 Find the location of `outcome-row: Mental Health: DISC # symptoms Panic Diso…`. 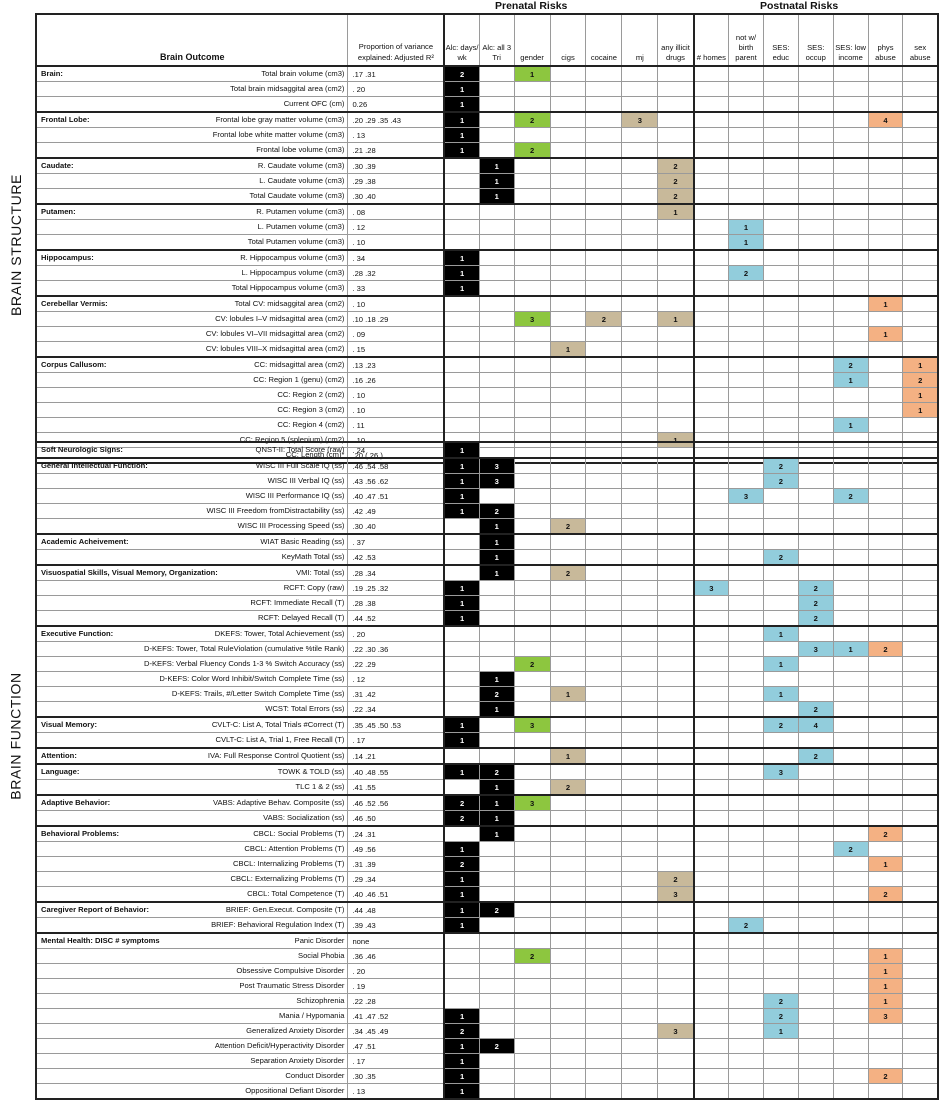

outcome-row: Mental Health: DISC # symptoms Panic Diso… is located at coordinates (487, 940).